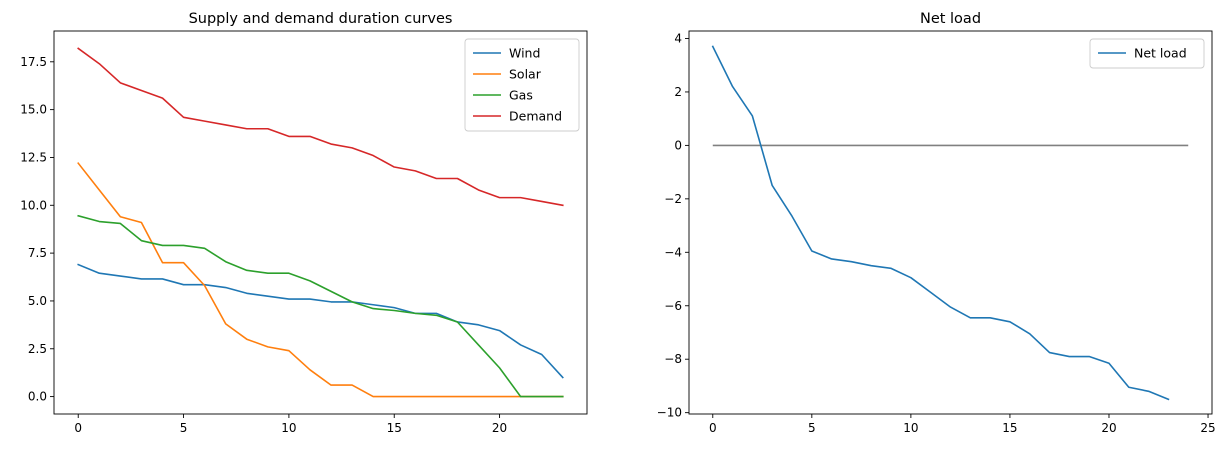  I want to click on legend-label-demand: Demand, so click(535, 116).